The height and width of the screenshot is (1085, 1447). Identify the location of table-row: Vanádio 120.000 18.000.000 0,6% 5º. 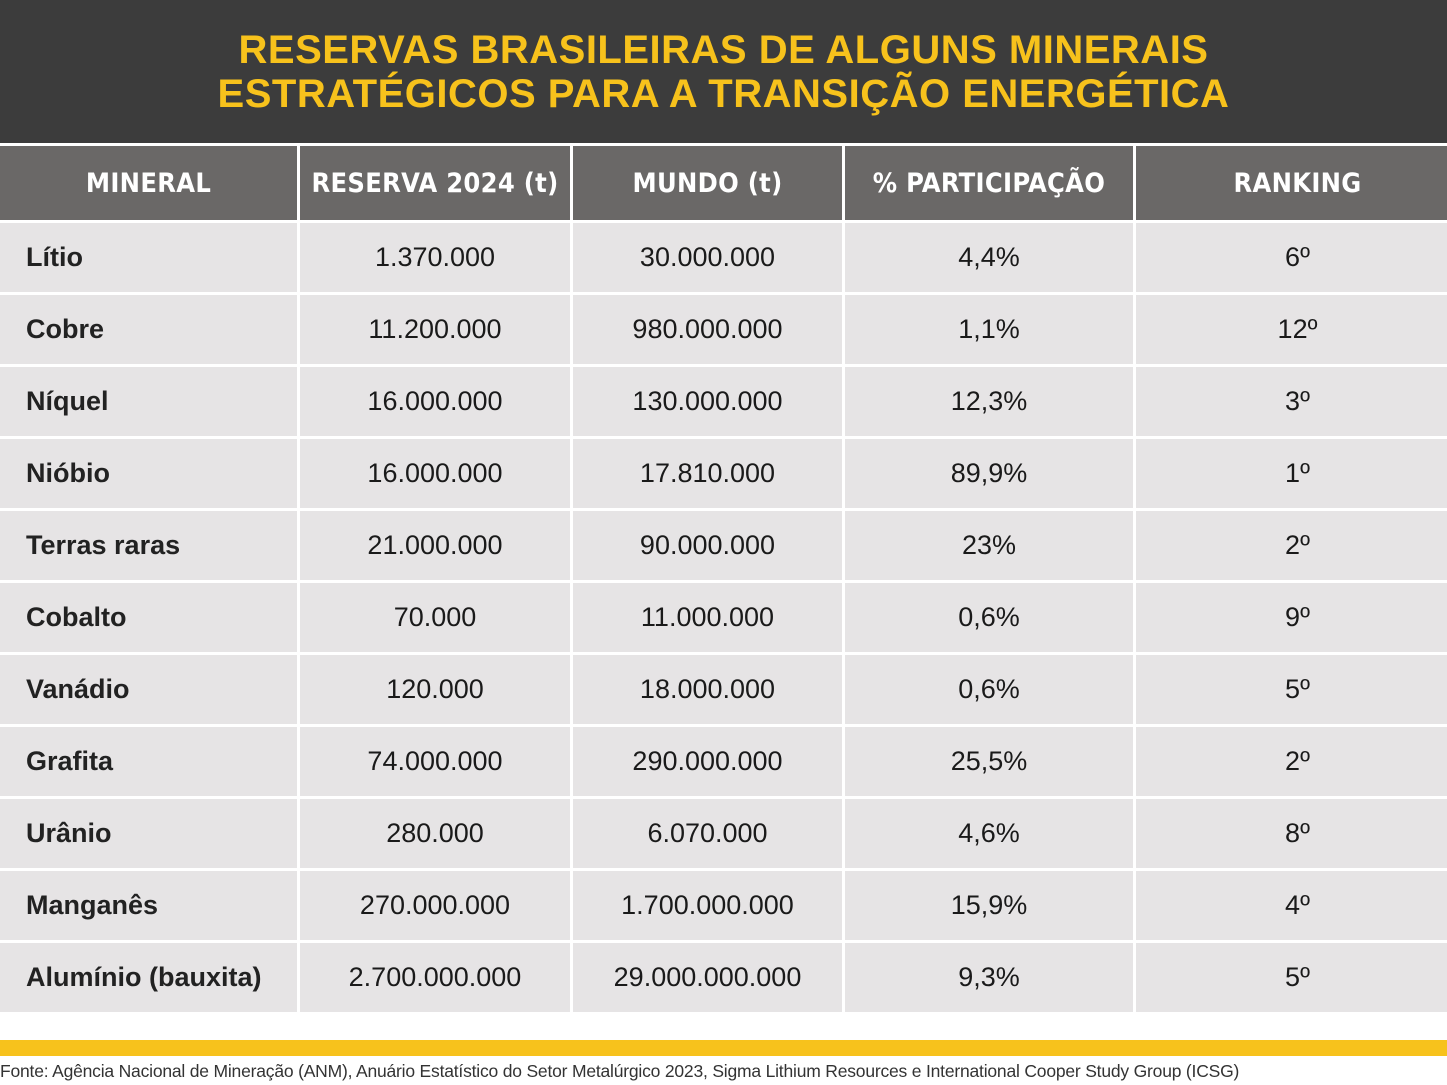
(723, 689).